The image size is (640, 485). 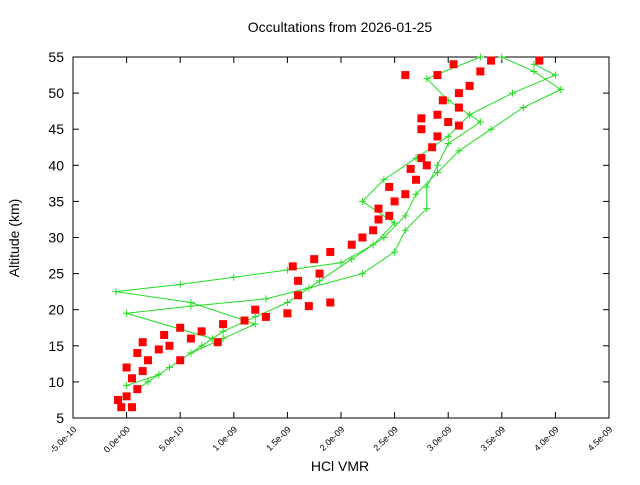 What do you see at coordinates (56, 57) in the screenshot?
I see `y-tick-label: 55` at bounding box center [56, 57].